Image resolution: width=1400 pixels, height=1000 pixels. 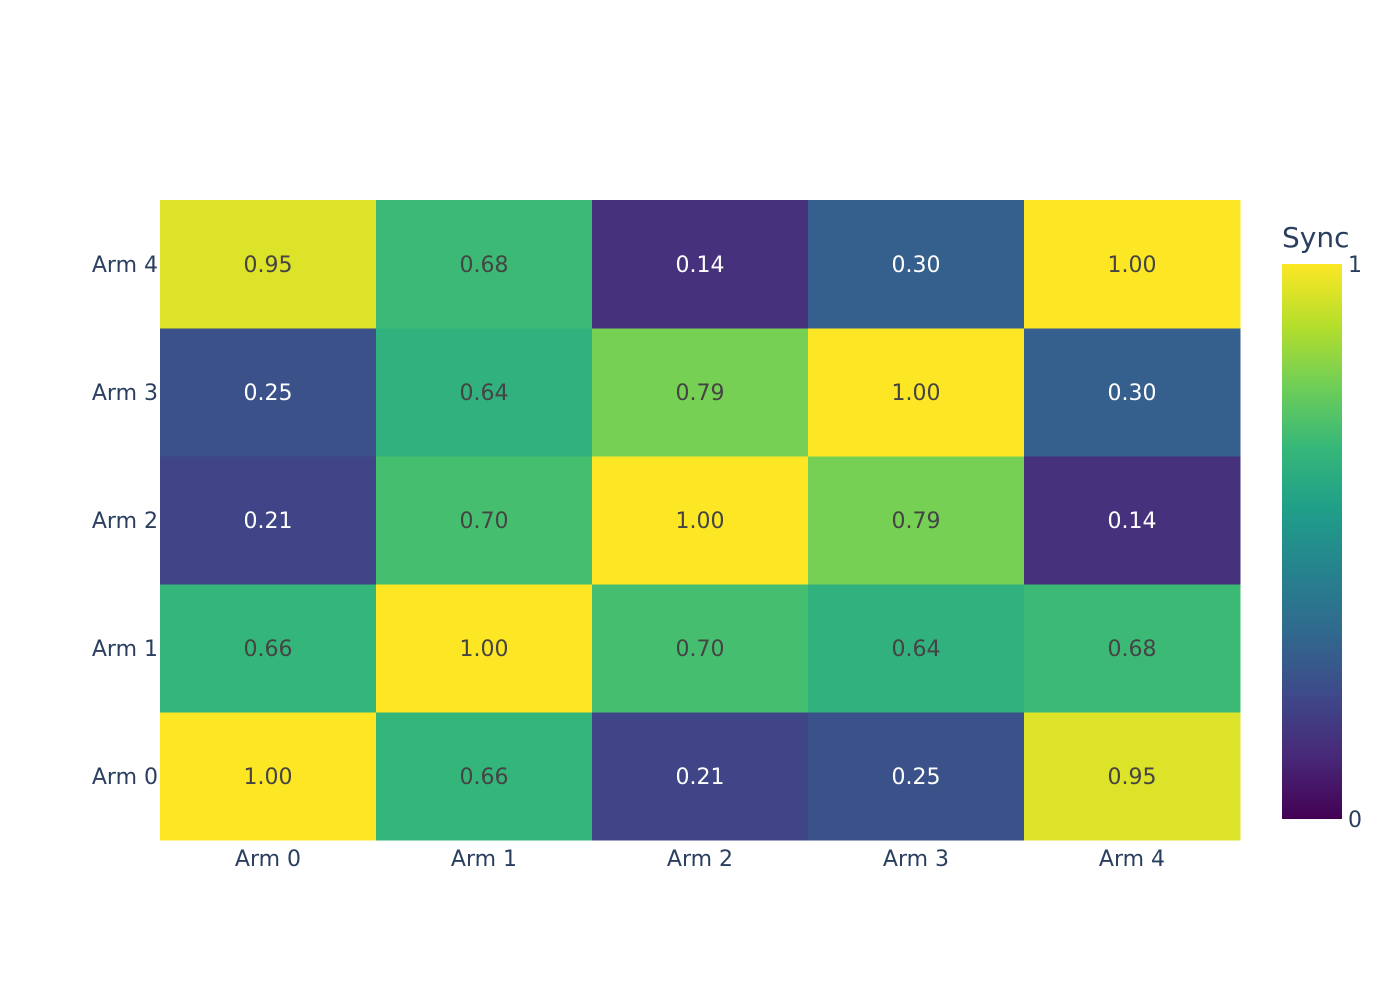 I want to click on x-tick-label: Arm 2, so click(x=700, y=859).